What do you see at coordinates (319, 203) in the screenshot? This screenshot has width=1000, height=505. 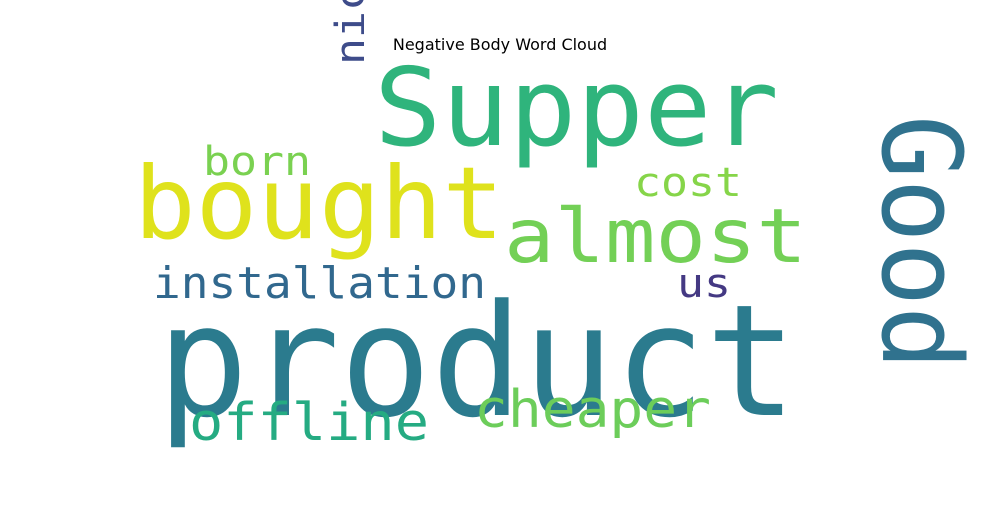 I see `word-bought: bought` at bounding box center [319, 203].